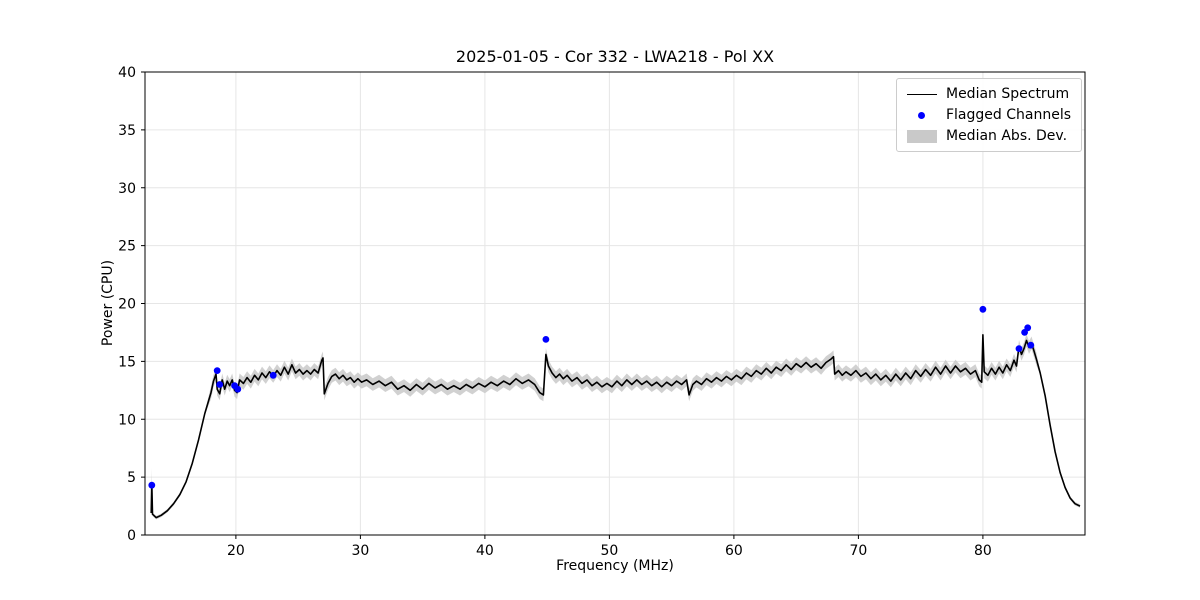 The image size is (1200, 600). Describe the element at coordinates (858, 551) in the screenshot. I see `svg-text: 70` at that location.